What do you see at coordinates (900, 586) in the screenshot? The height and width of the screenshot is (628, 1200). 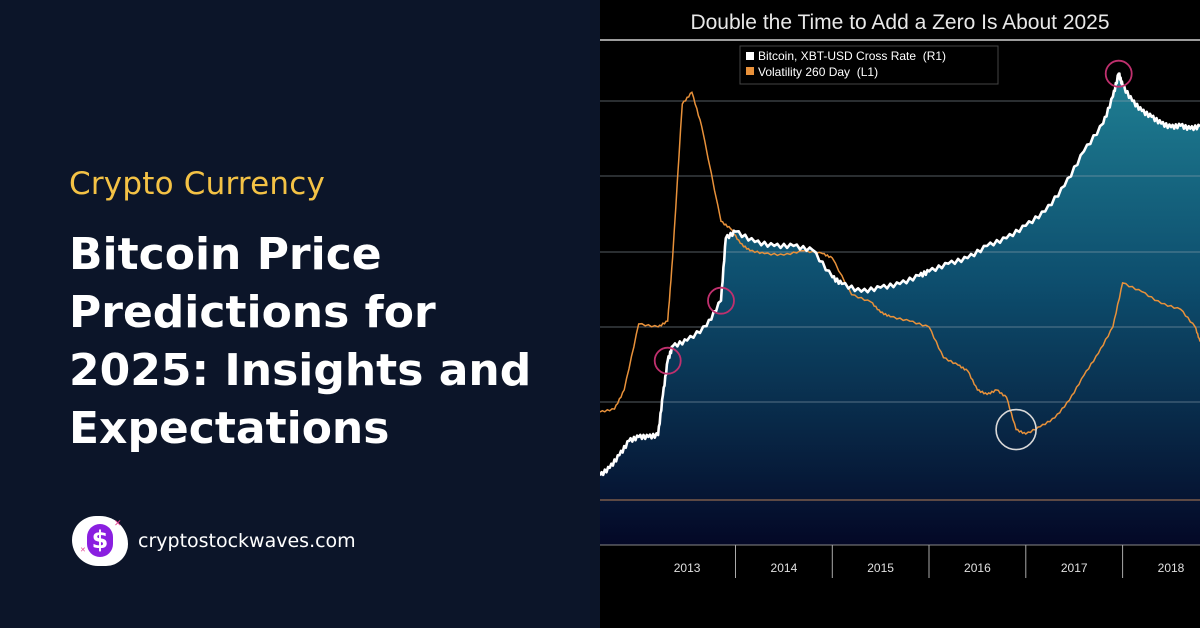 I see `x-axis-band` at bounding box center [900, 586].